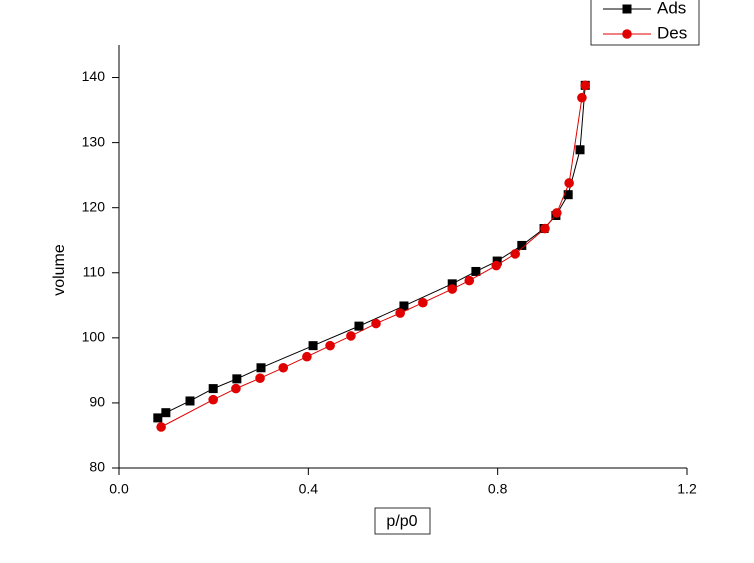 The width and height of the screenshot is (754, 563). What do you see at coordinates (672, 32) in the screenshot?
I see `legend-label: Des` at bounding box center [672, 32].